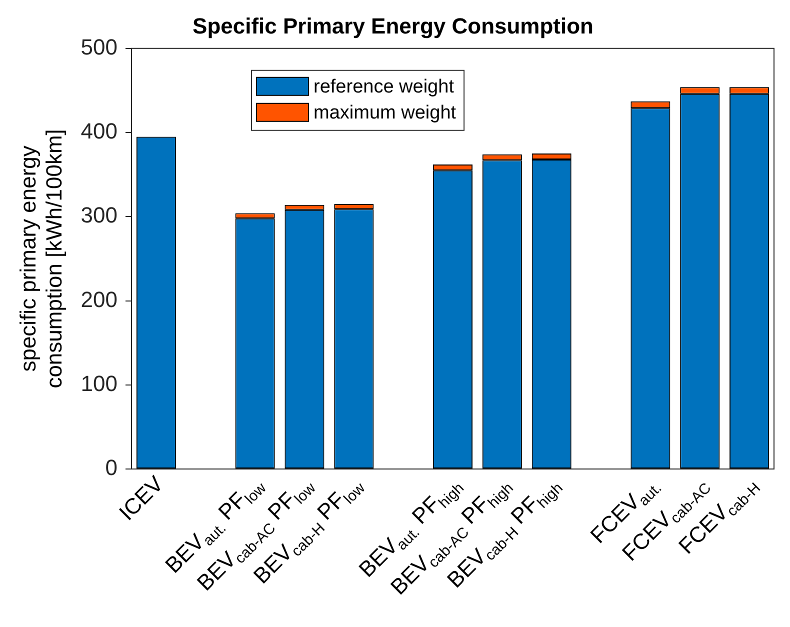 The height and width of the screenshot is (627, 790). What do you see at coordinates (384, 87) in the screenshot?
I see `legend-label: reference weight` at bounding box center [384, 87].